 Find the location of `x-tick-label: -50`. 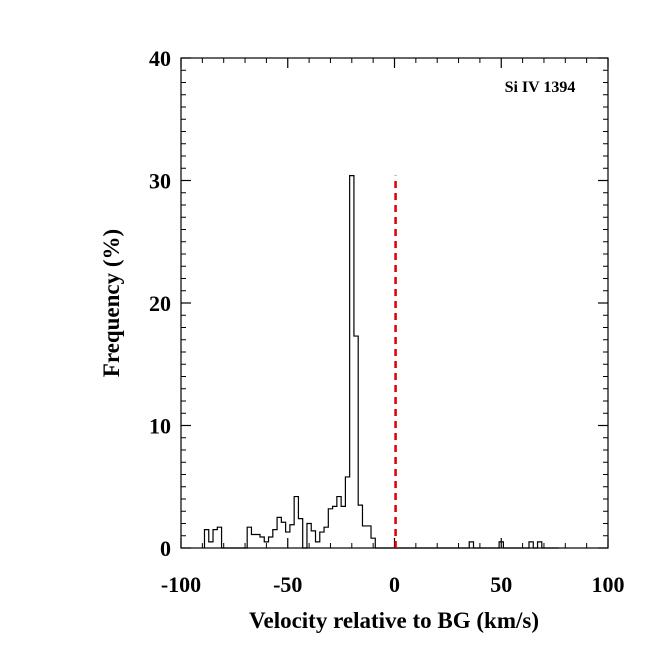

x-tick-label: -50 is located at coordinates (287, 584).